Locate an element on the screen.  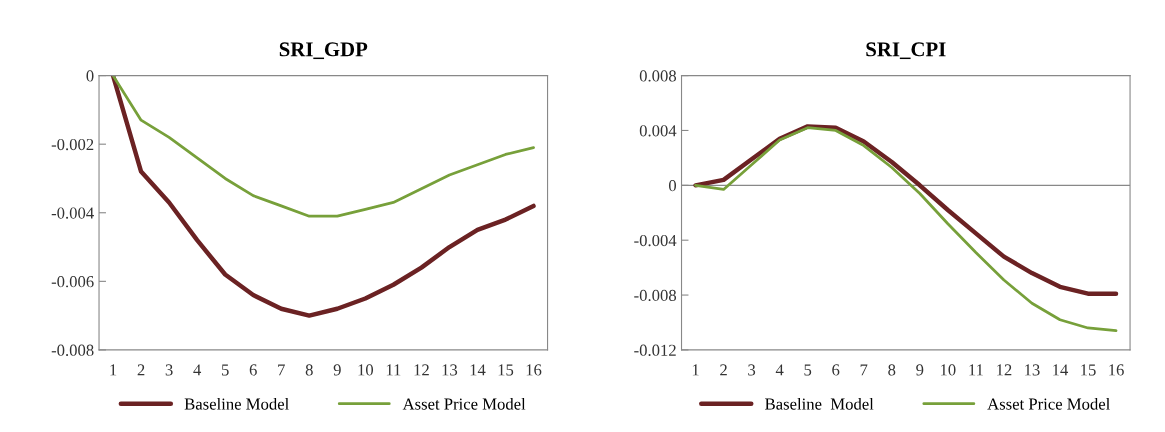
y-tick-label: -0.006 is located at coordinates (72, 282).